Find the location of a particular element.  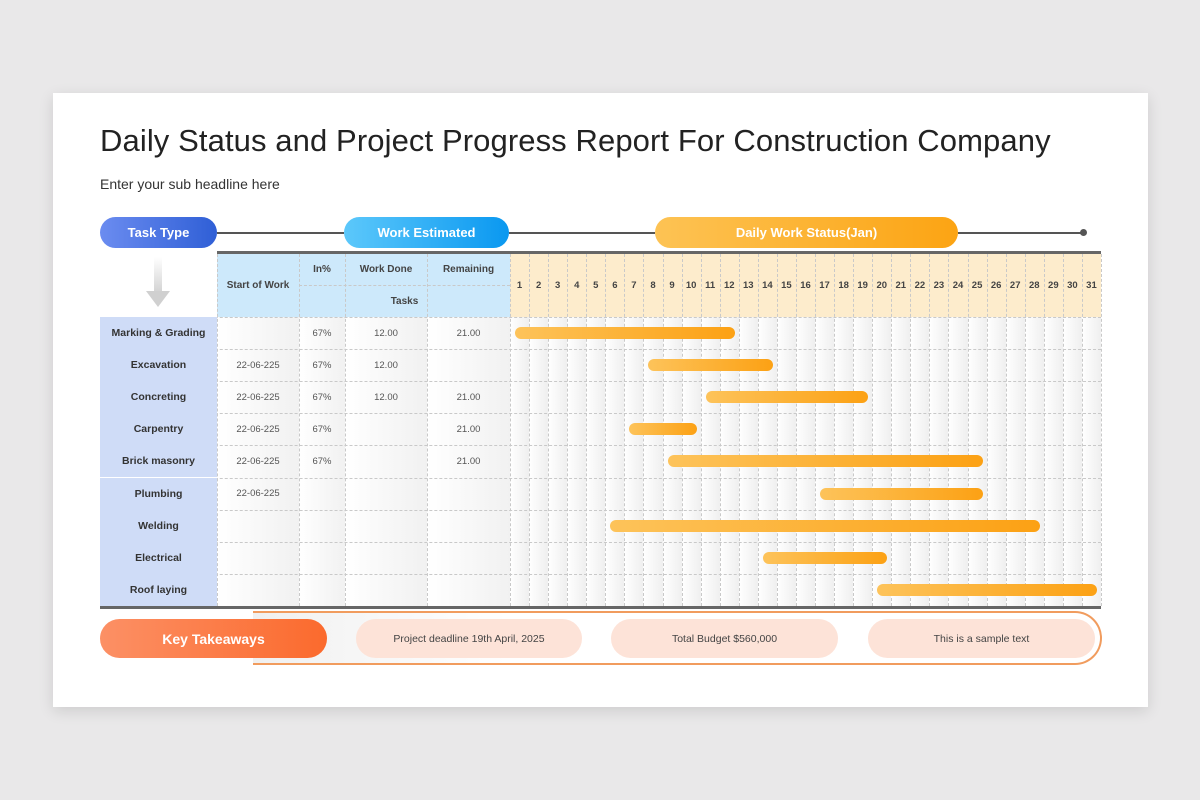

day-header: 22 is located at coordinates (920, 285).